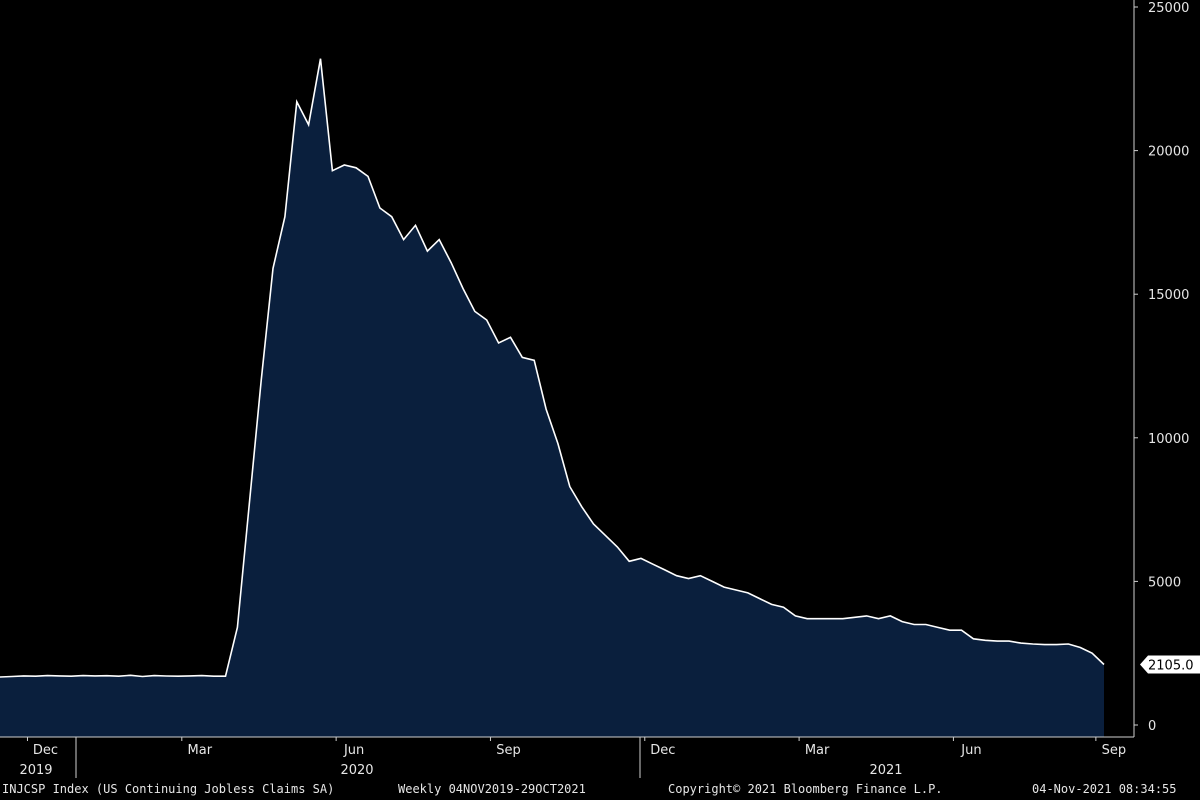  What do you see at coordinates (1168, 152) in the screenshot?
I see `y-tick-label: 20000` at bounding box center [1168, 152].